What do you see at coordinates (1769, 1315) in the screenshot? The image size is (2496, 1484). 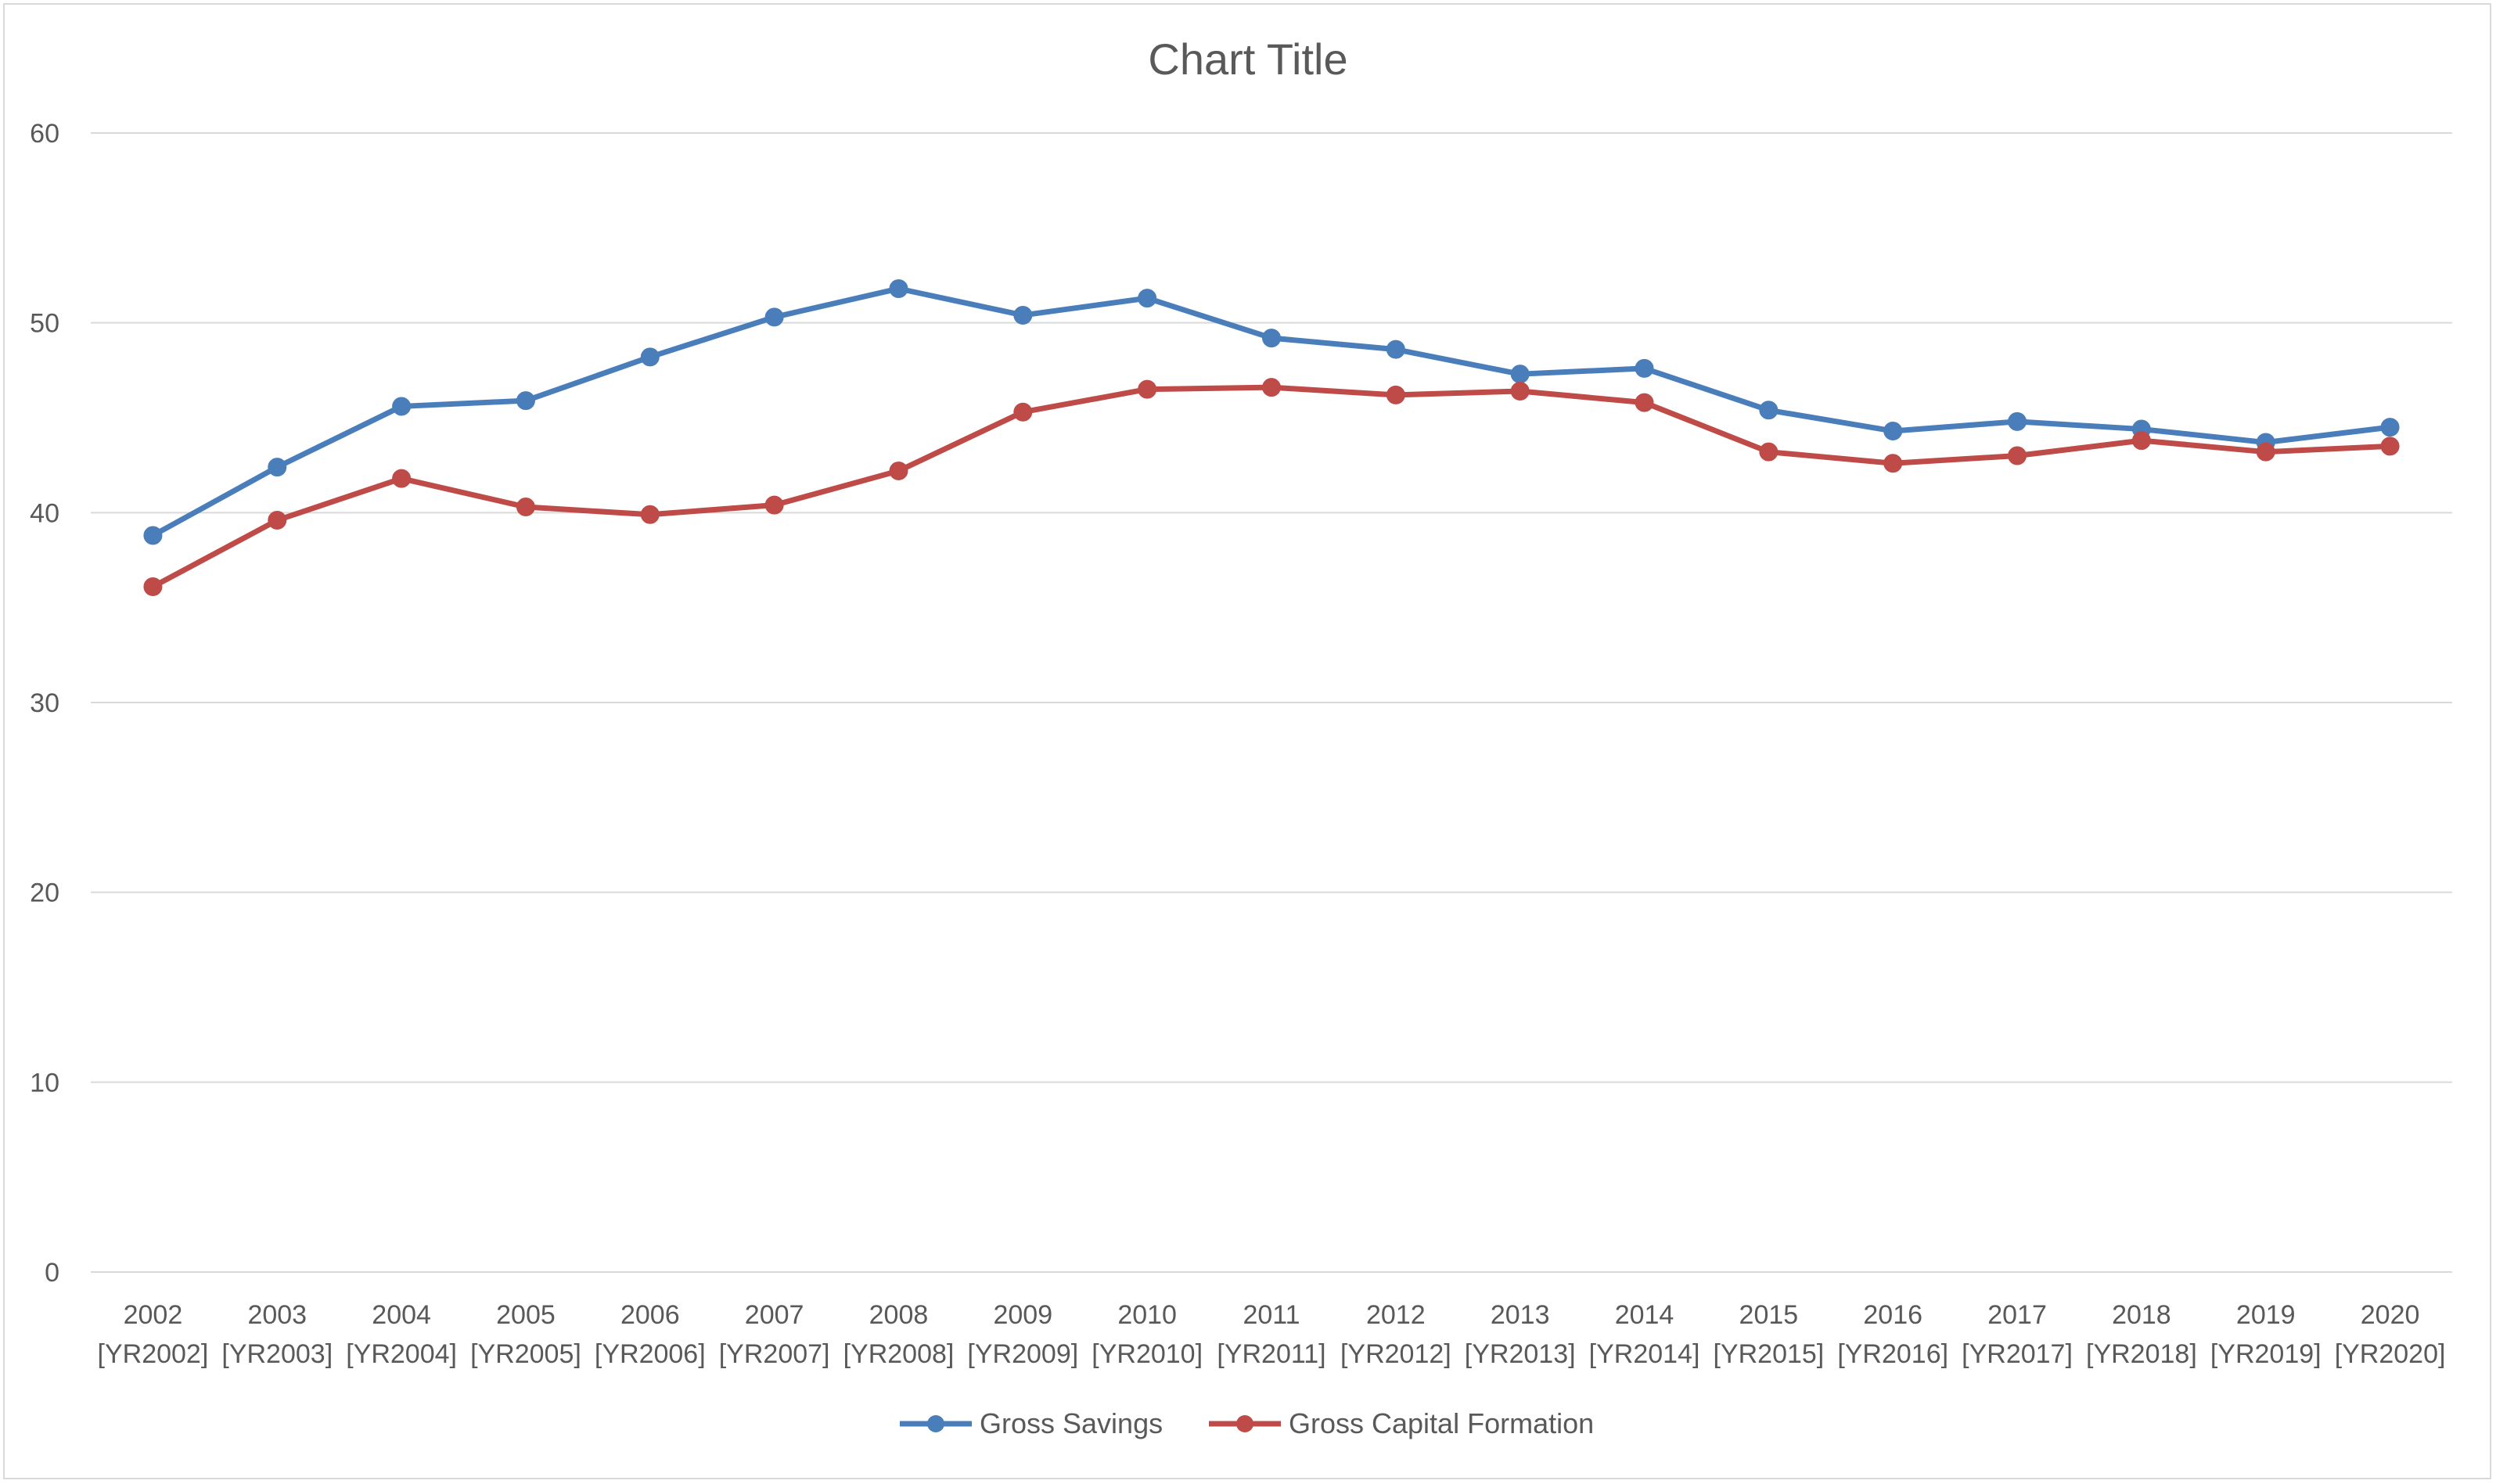 I see `x-tick-label: 2015` at bounding box center [1769, 1315].